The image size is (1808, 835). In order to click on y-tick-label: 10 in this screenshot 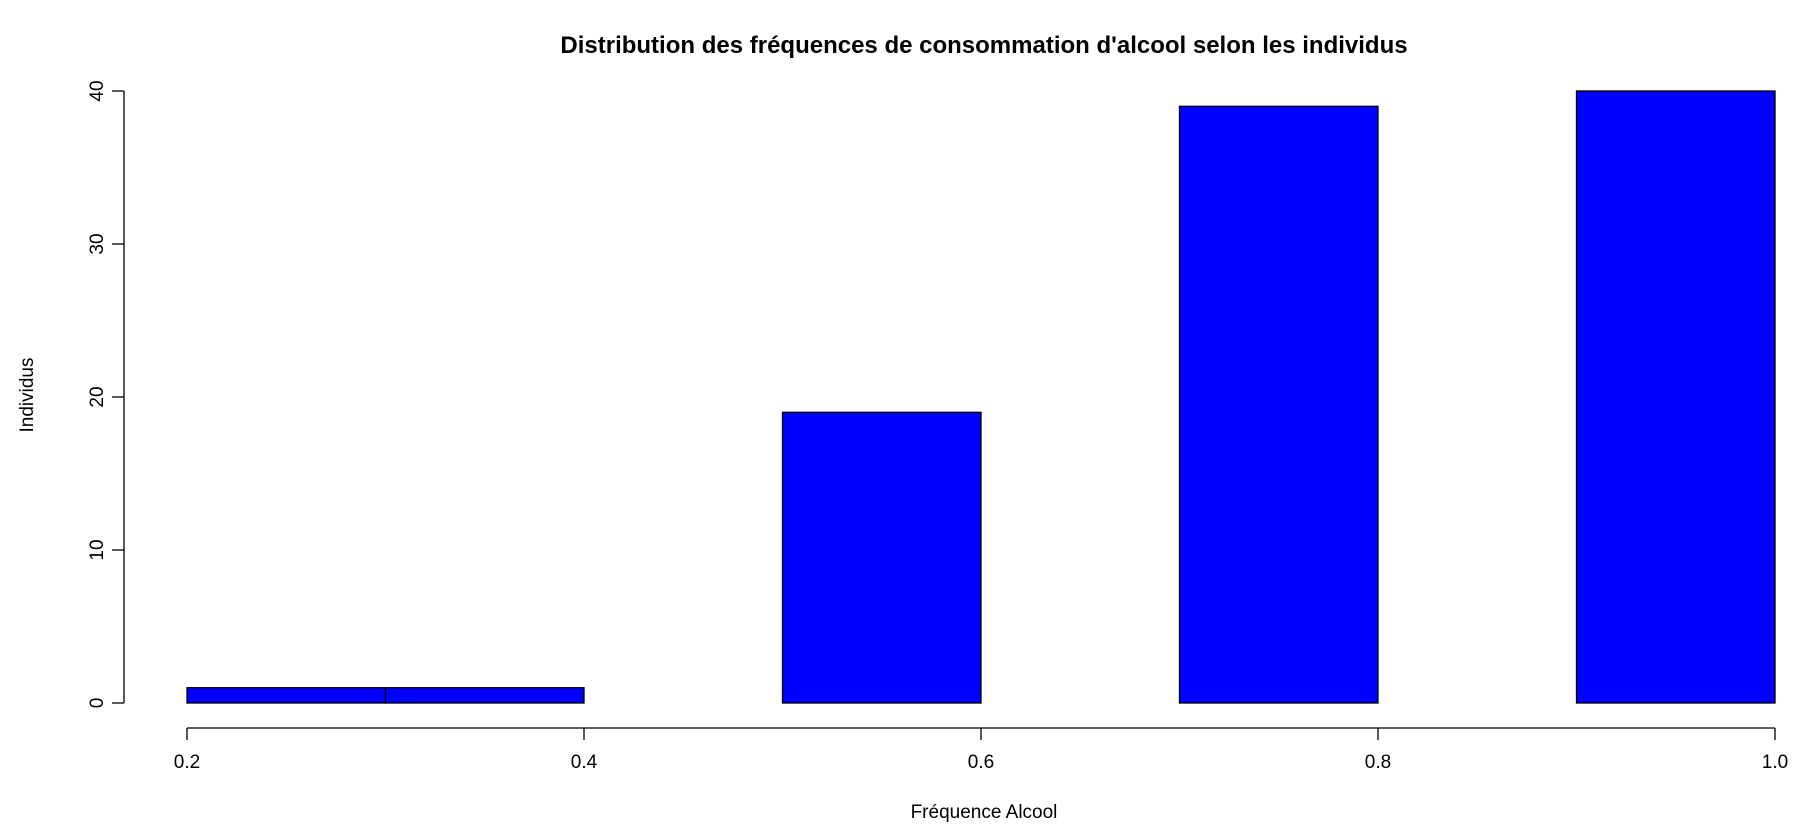, I will do `click(97, 549)`.